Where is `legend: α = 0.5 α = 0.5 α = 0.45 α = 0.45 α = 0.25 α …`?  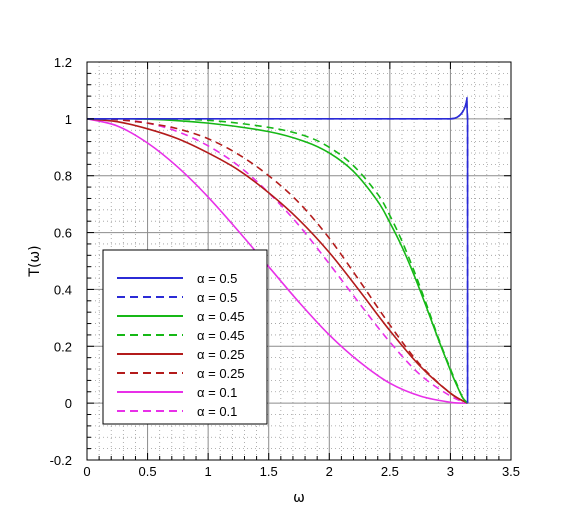
legend: α = 0.5 α = 0.5 α = 0.45 α = 0.45 α = 0.25 α … is located at coordinates (185, 337).